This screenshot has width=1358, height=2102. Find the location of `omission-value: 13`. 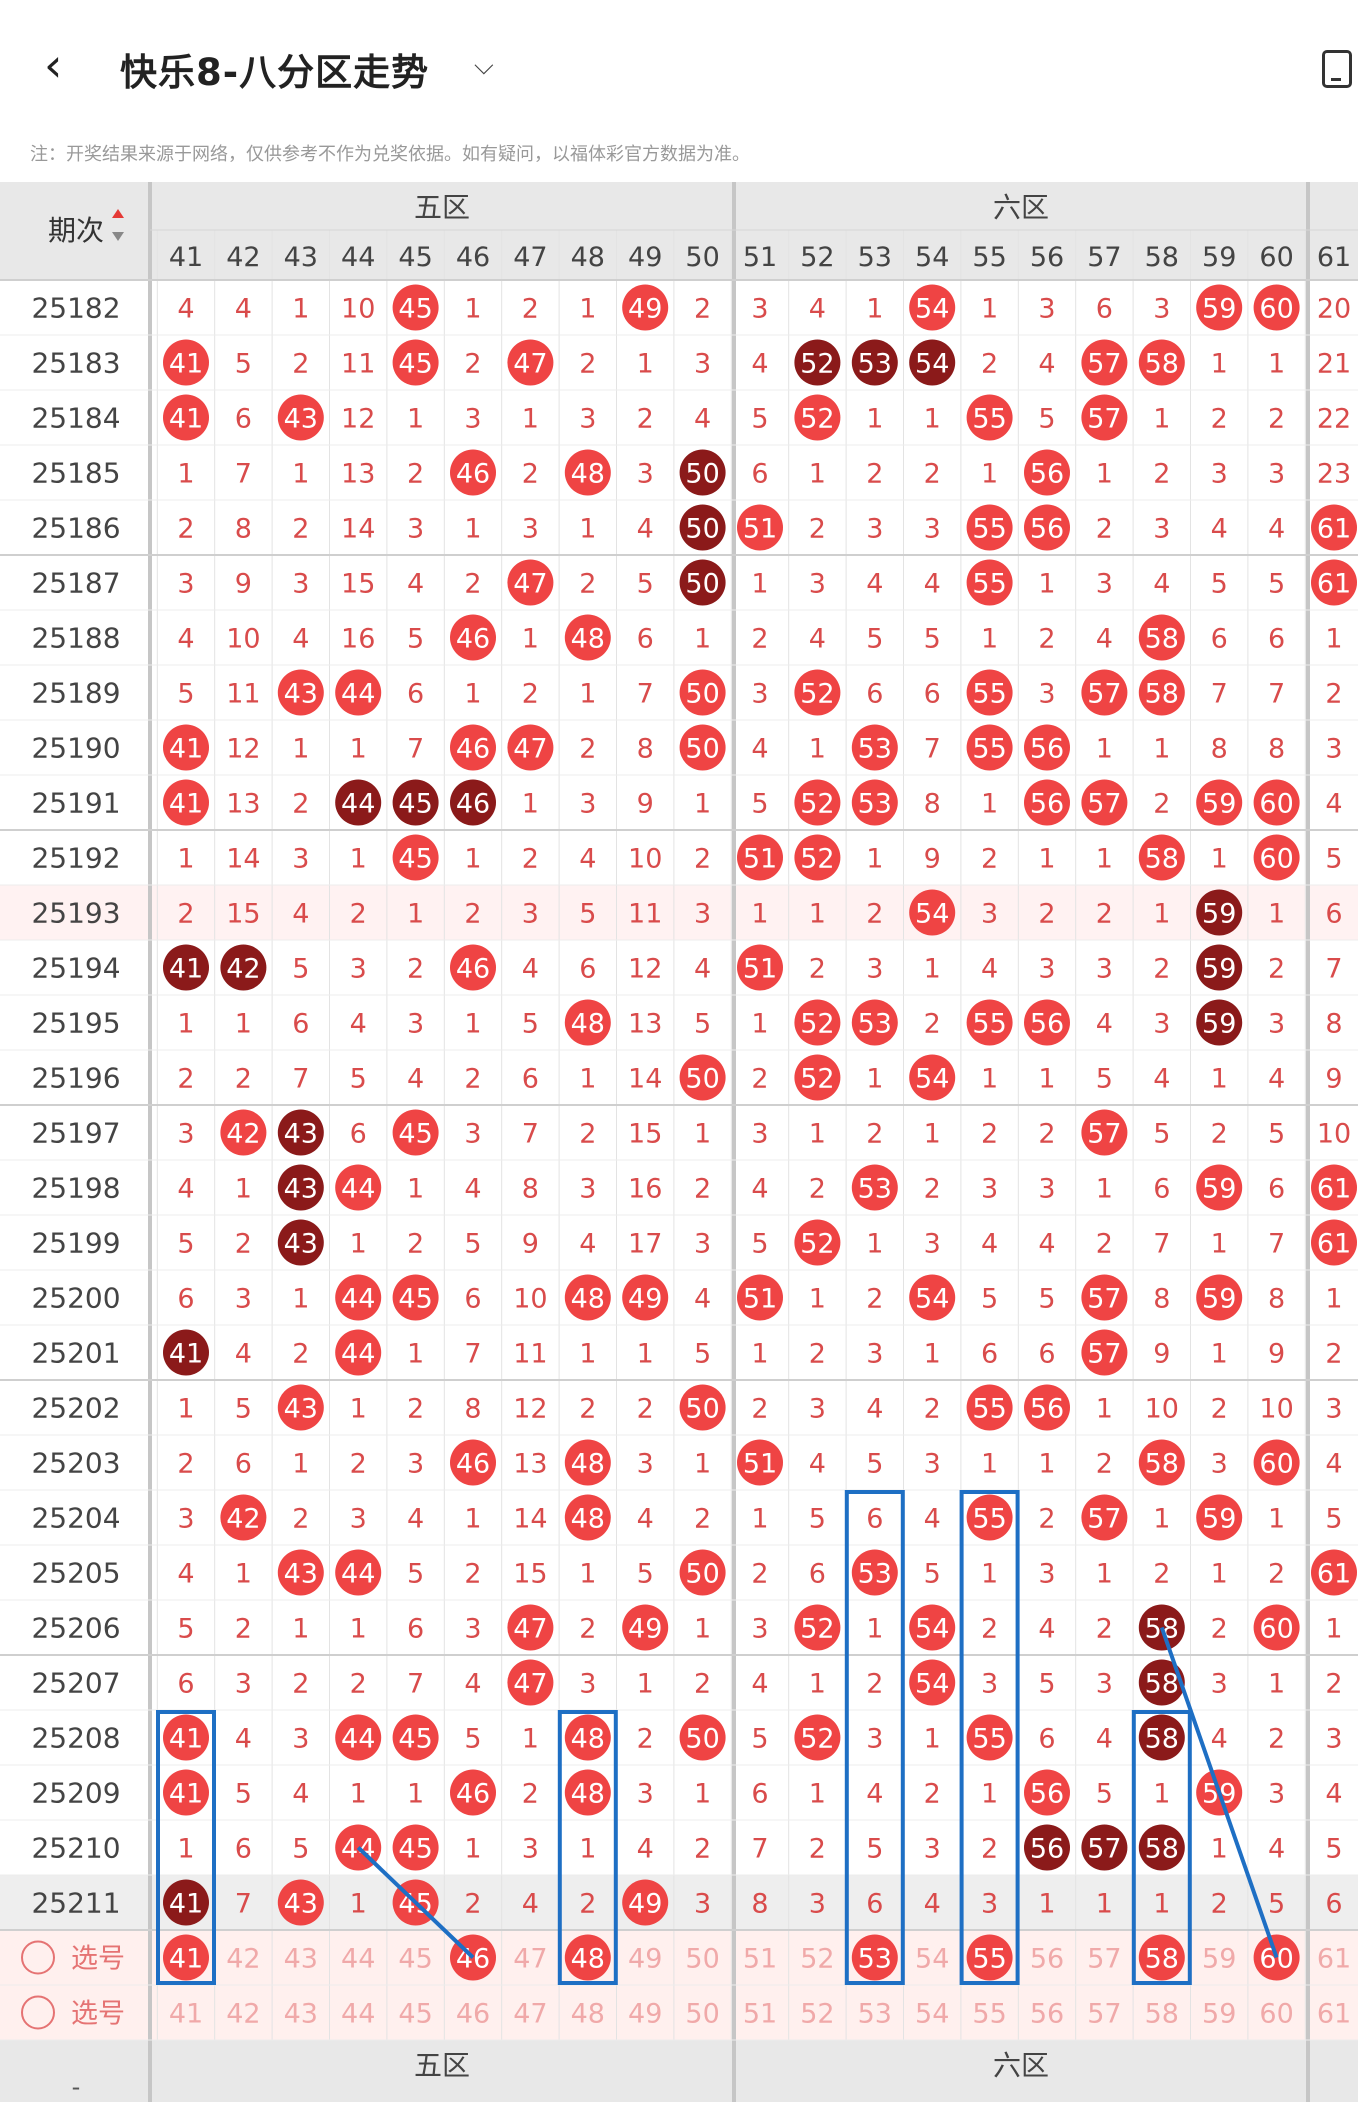

omission-value: 13 is located at coordinates (645, 1024).